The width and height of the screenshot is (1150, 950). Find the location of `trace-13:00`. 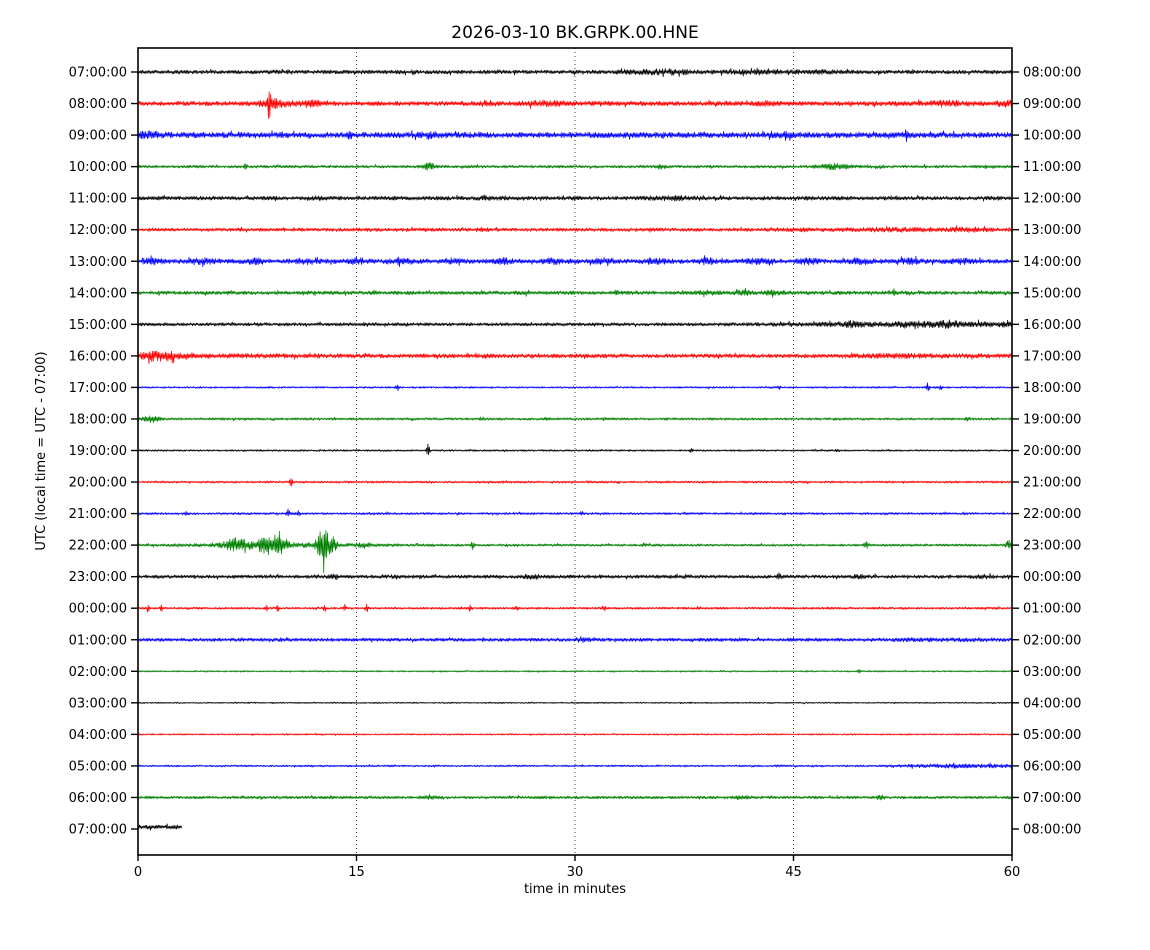

trace-13:00 is located at coordinates (575, 261).